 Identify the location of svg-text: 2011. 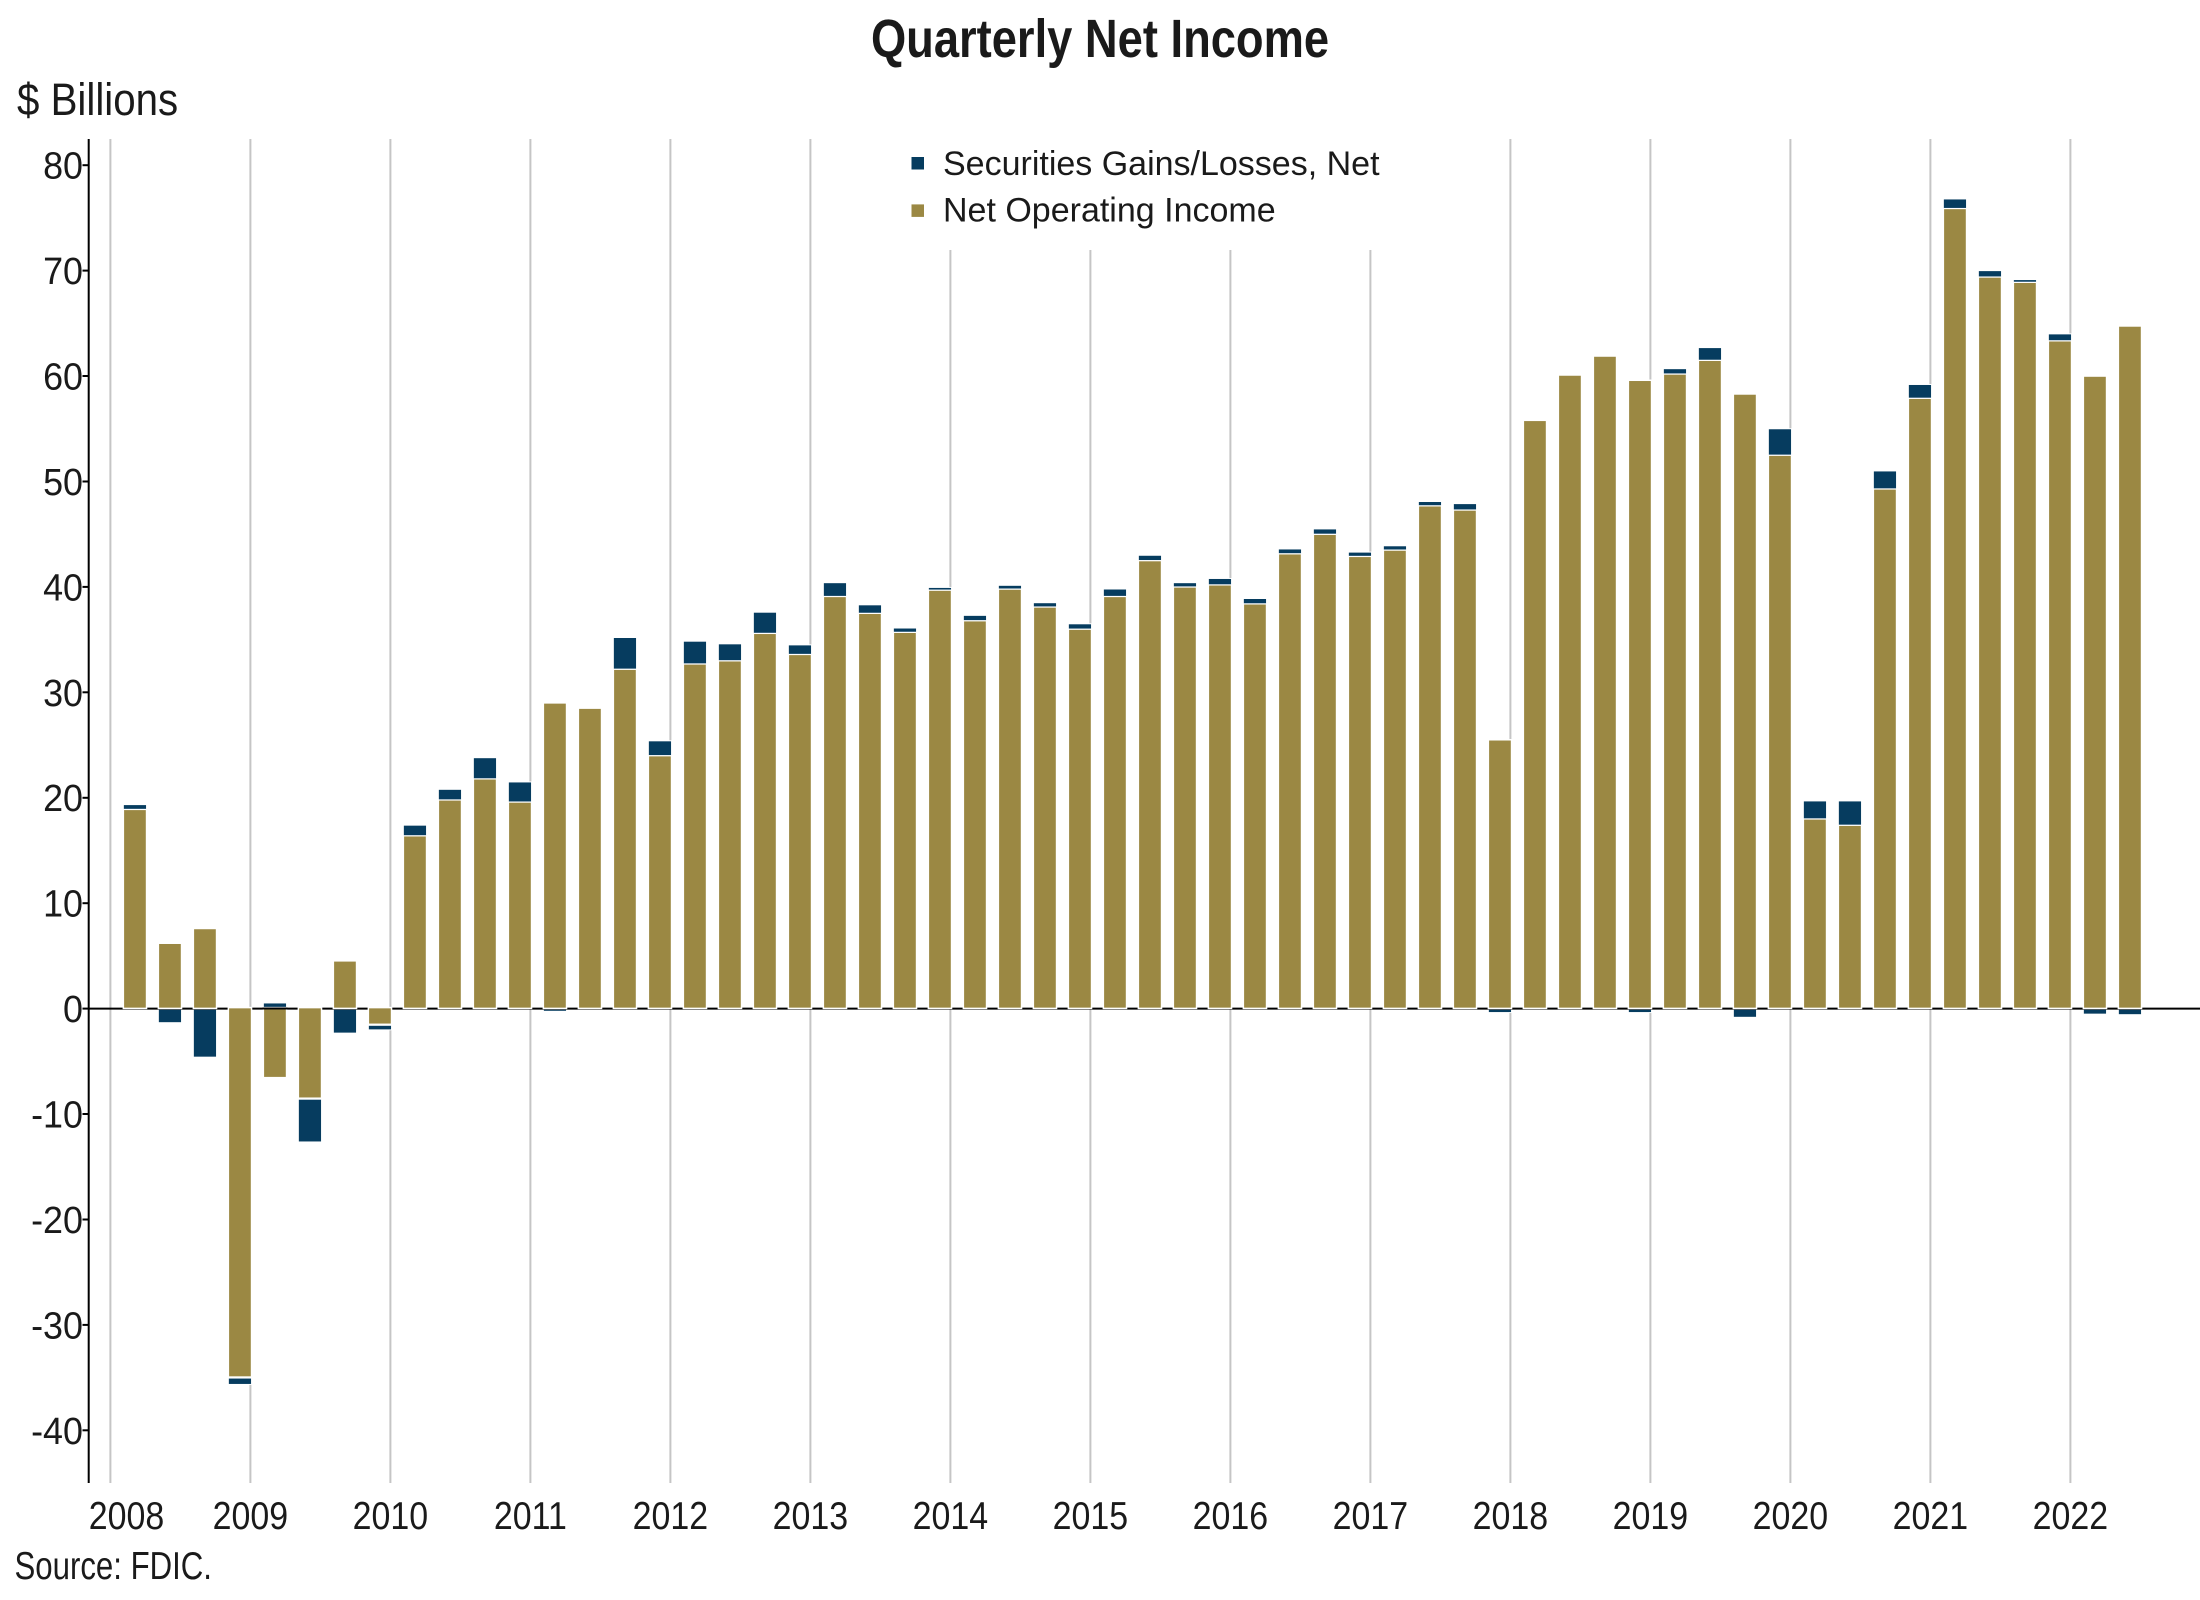
(530, 1516).